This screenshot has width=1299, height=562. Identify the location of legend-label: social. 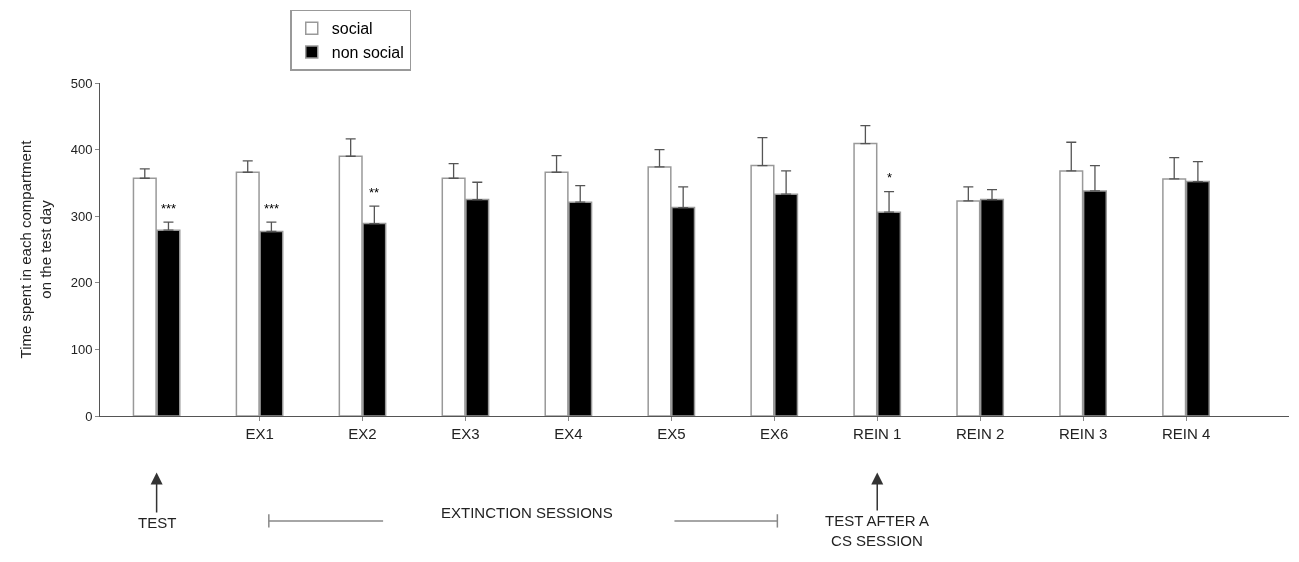
(352, 29).